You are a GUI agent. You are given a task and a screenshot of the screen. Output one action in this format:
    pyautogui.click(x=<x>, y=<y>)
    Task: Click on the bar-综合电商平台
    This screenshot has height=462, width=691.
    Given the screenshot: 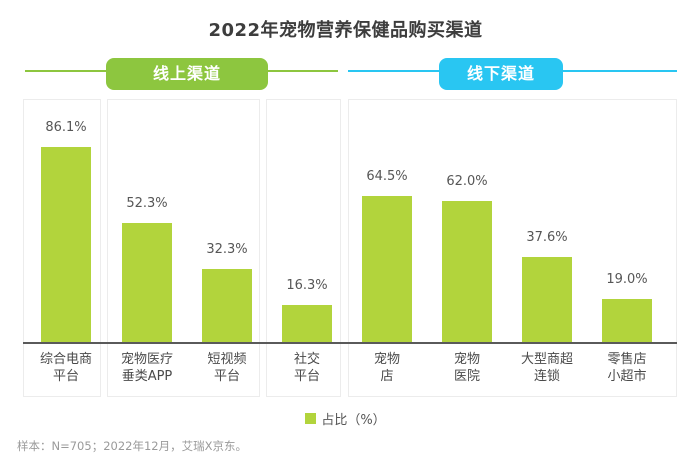 What is the action you would take?
    pyautogui.click(x=66, y=244)
    